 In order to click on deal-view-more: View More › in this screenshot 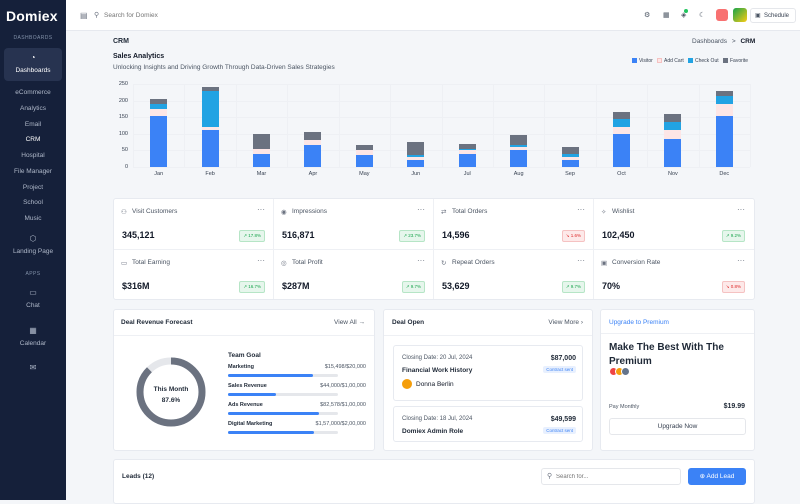, I will do `click(565, 322)`.